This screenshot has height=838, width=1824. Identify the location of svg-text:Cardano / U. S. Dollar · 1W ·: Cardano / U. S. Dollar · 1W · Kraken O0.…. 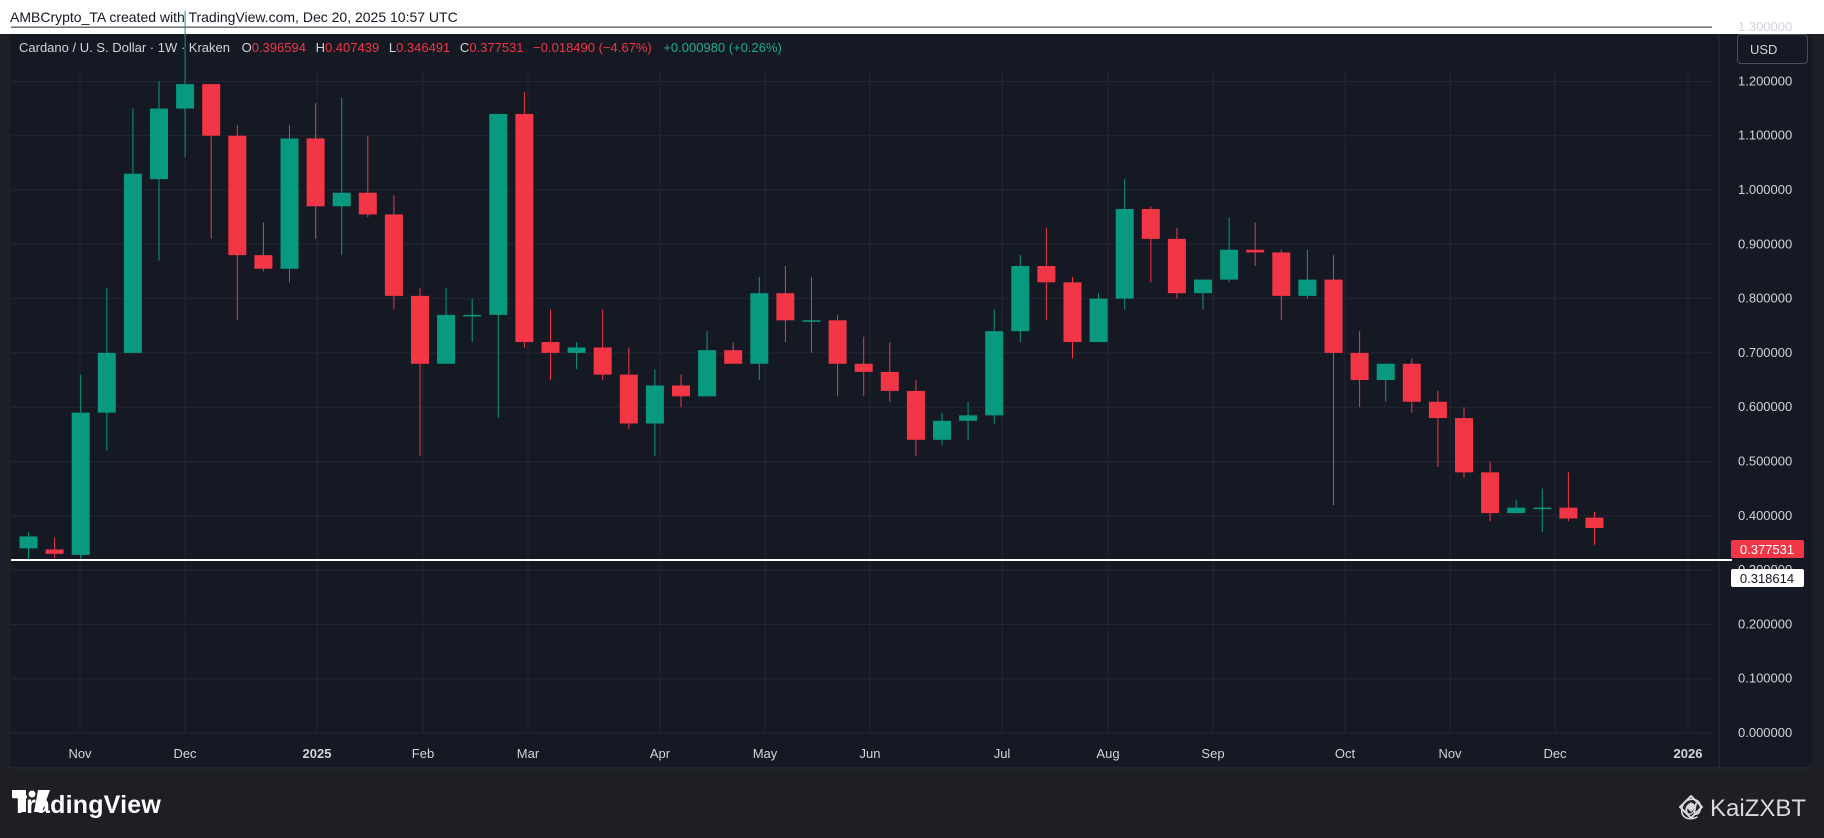
(400, 47).